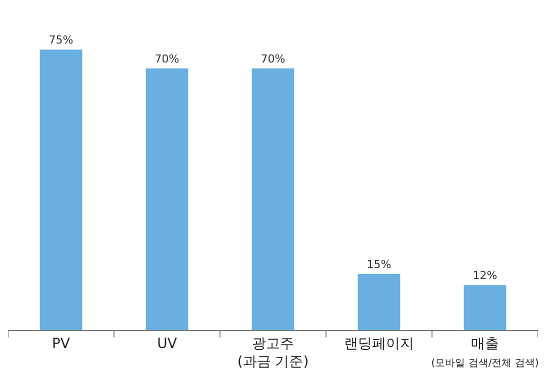  What do you see at coordinates (379, 344) in the screenshot?
I see `x-tick-label: 랜딩페이지` at bounding box center [379, 344].